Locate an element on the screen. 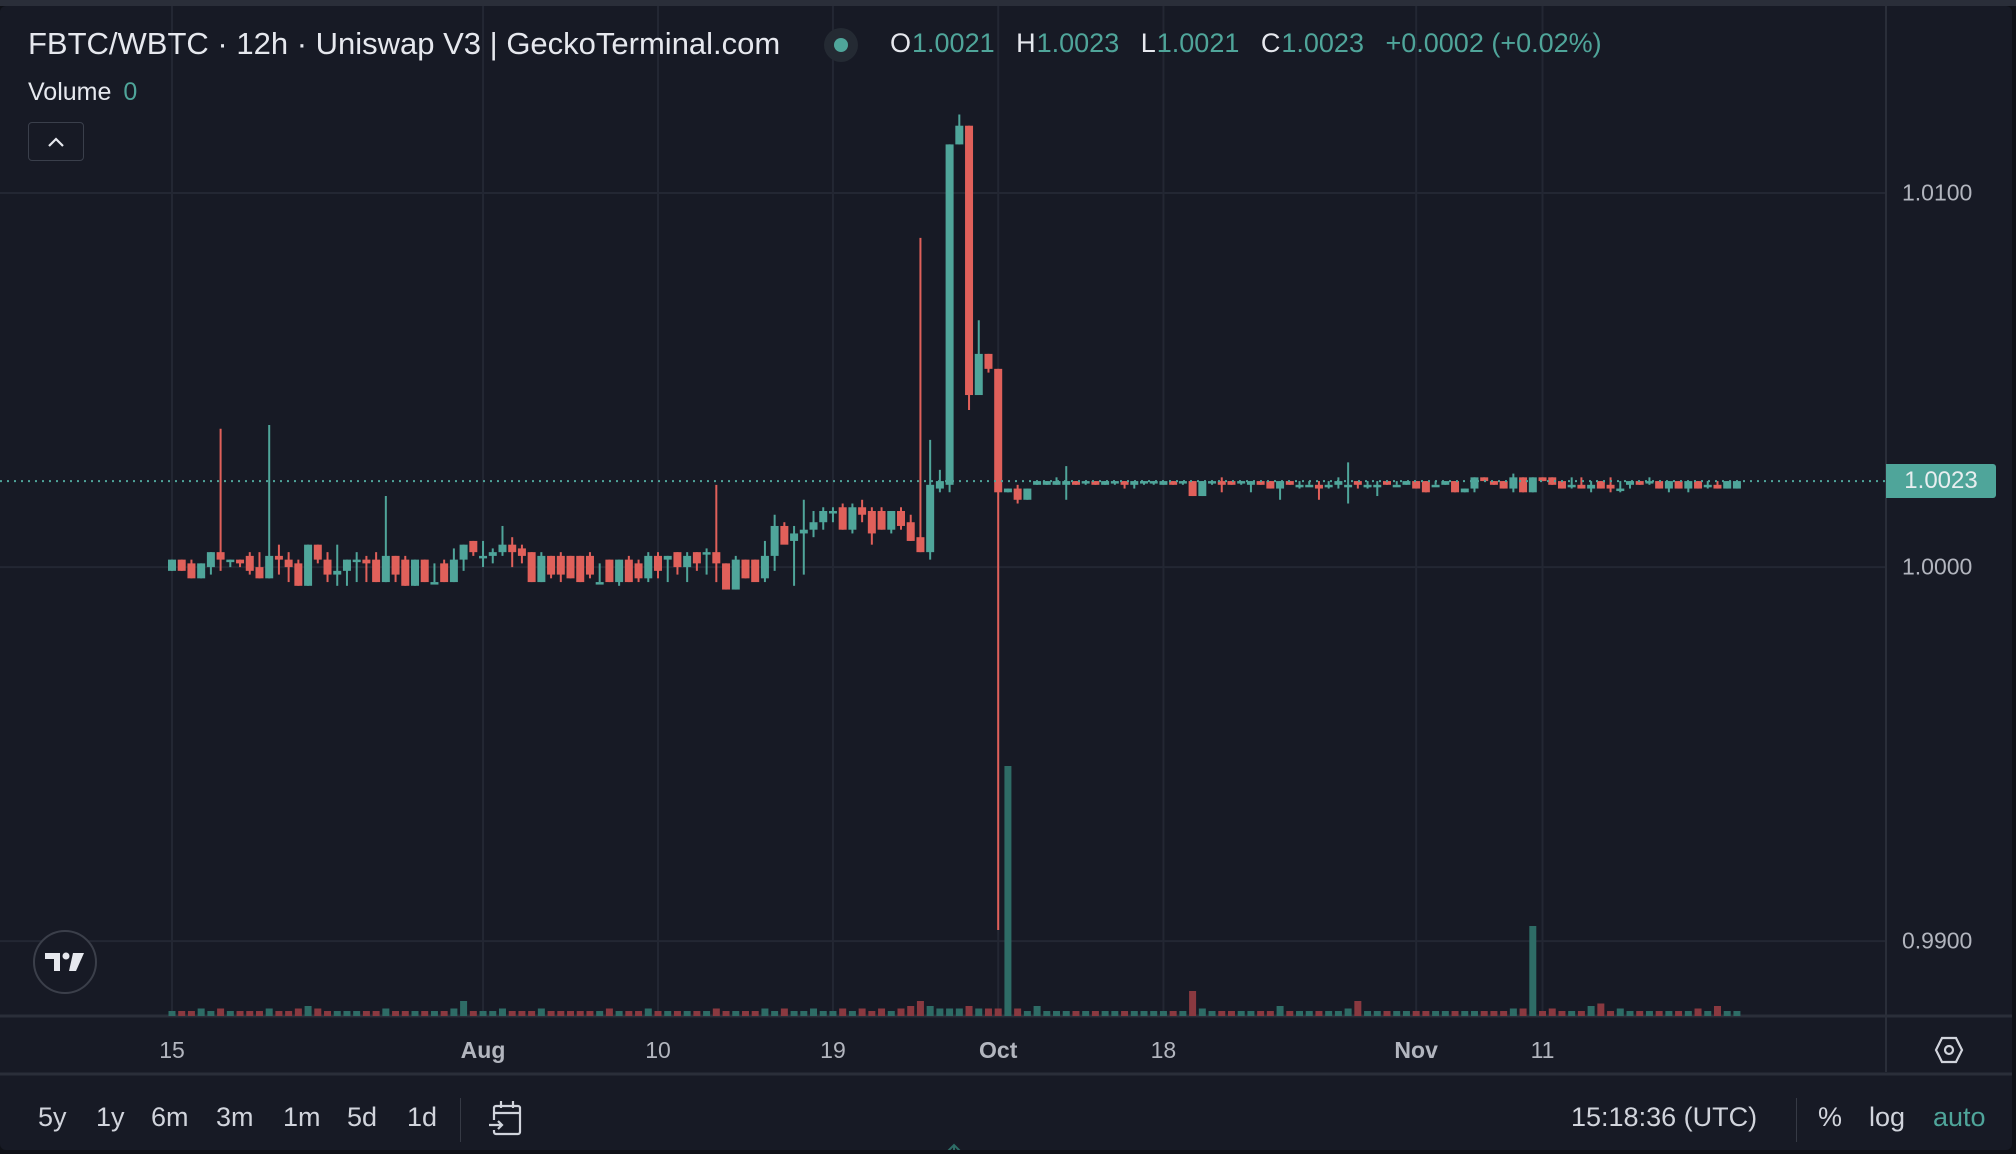 The width and height of the screenshot is (2016, 1154). time-tick-label: 10 is located at coordinates (658, 1050).